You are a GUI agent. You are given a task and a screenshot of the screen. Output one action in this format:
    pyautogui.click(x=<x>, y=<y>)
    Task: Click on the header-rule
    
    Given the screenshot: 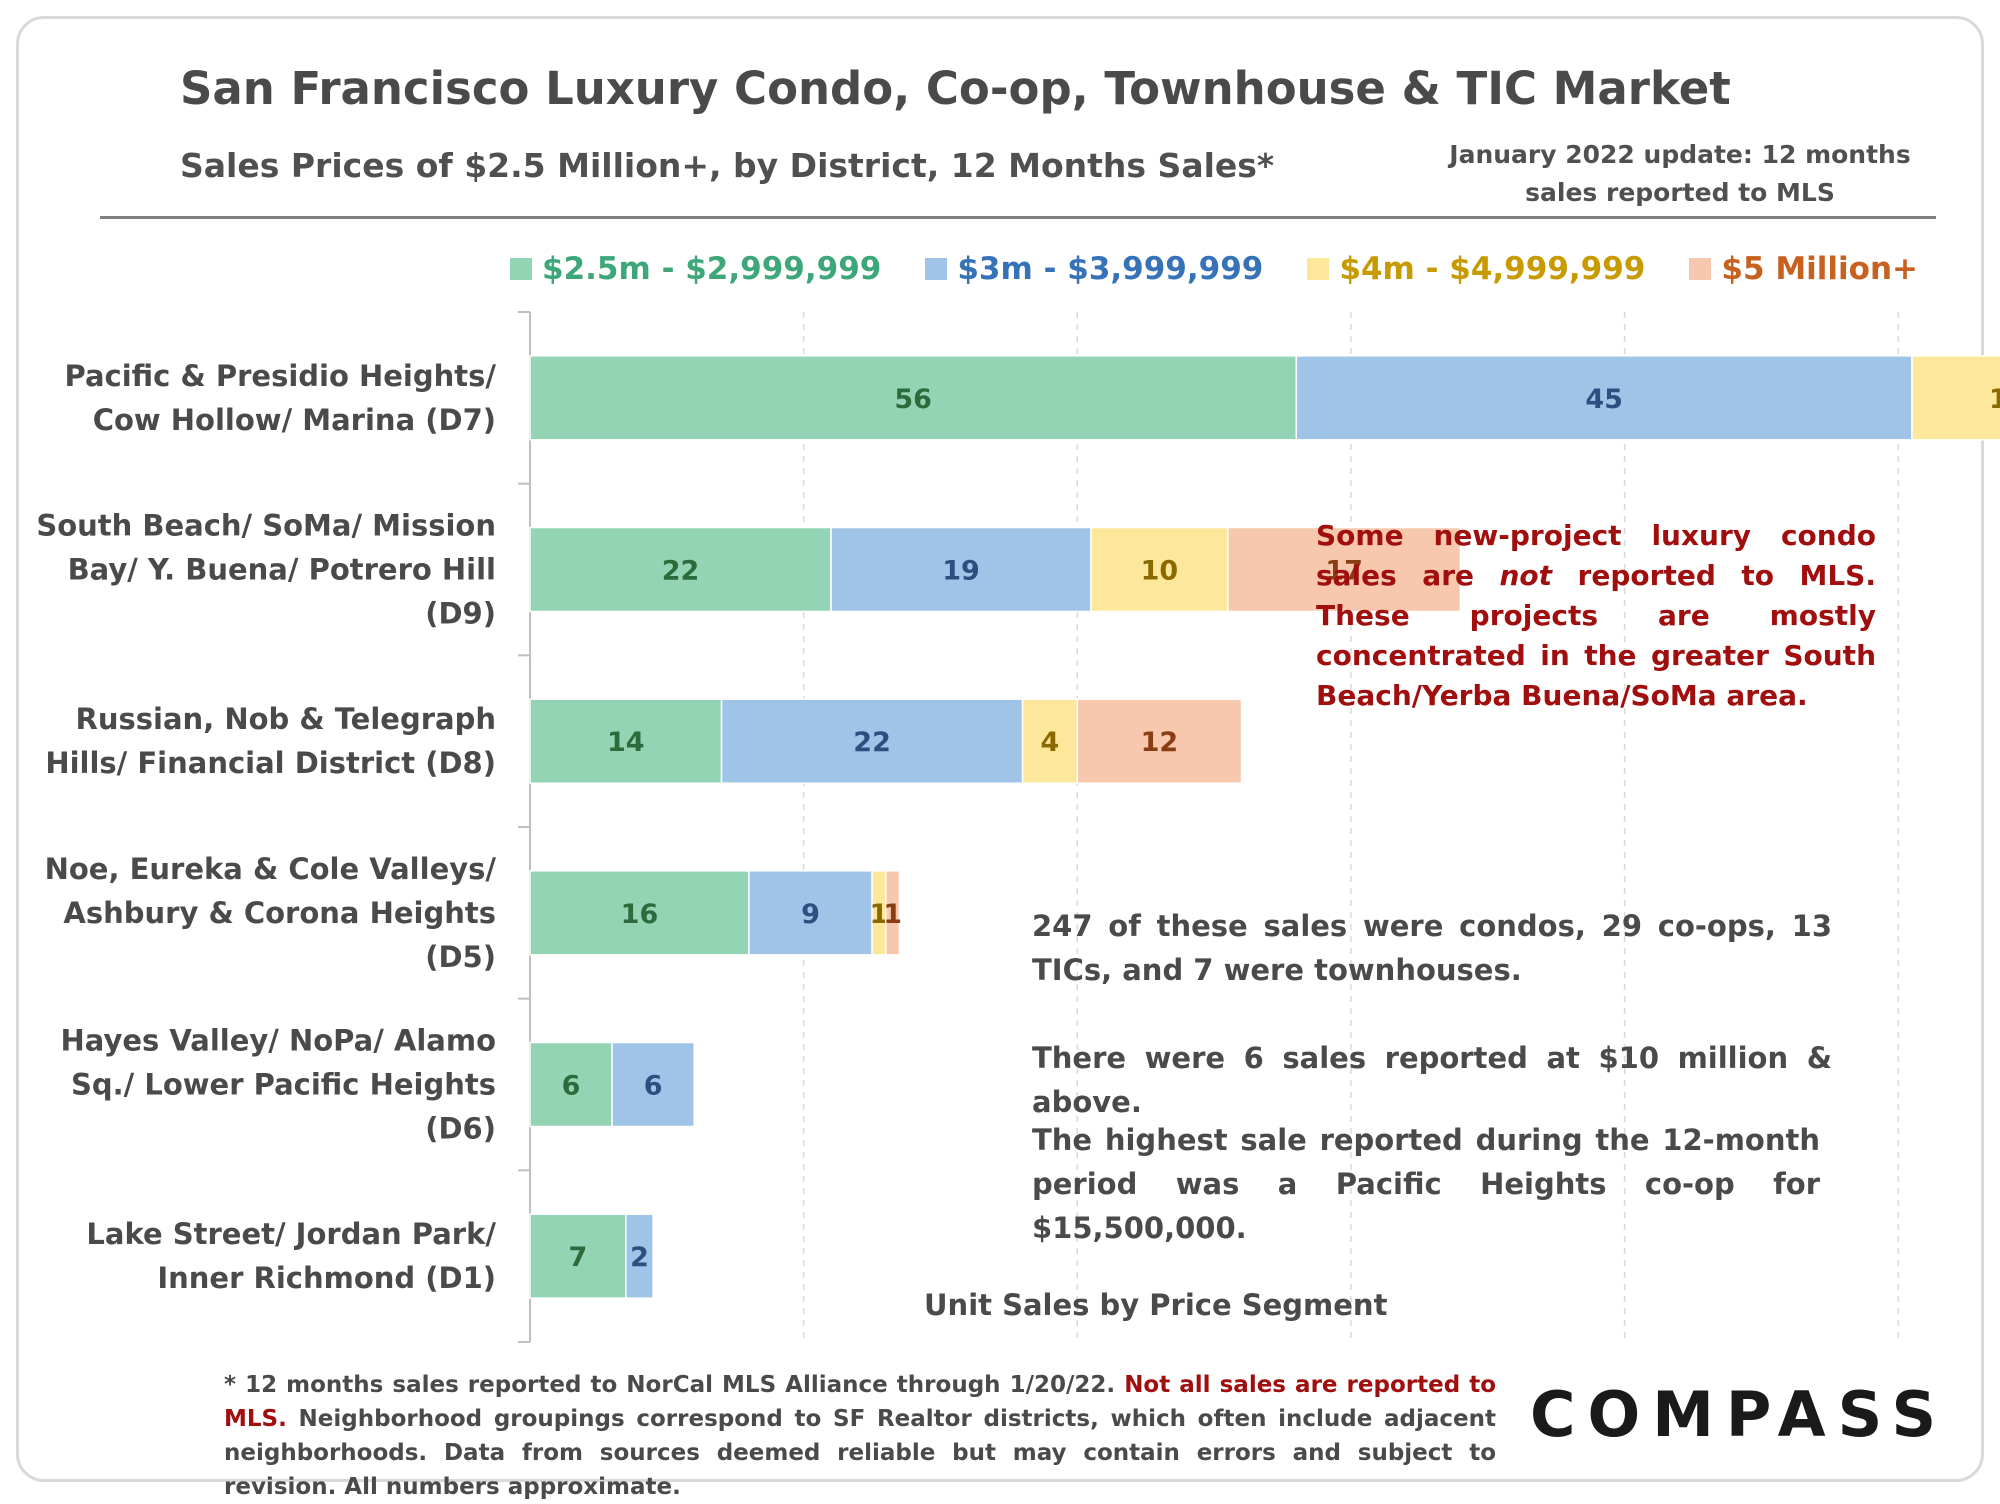 What is the action you would take?
    pyautogui.click(x=1018, y=217)
    